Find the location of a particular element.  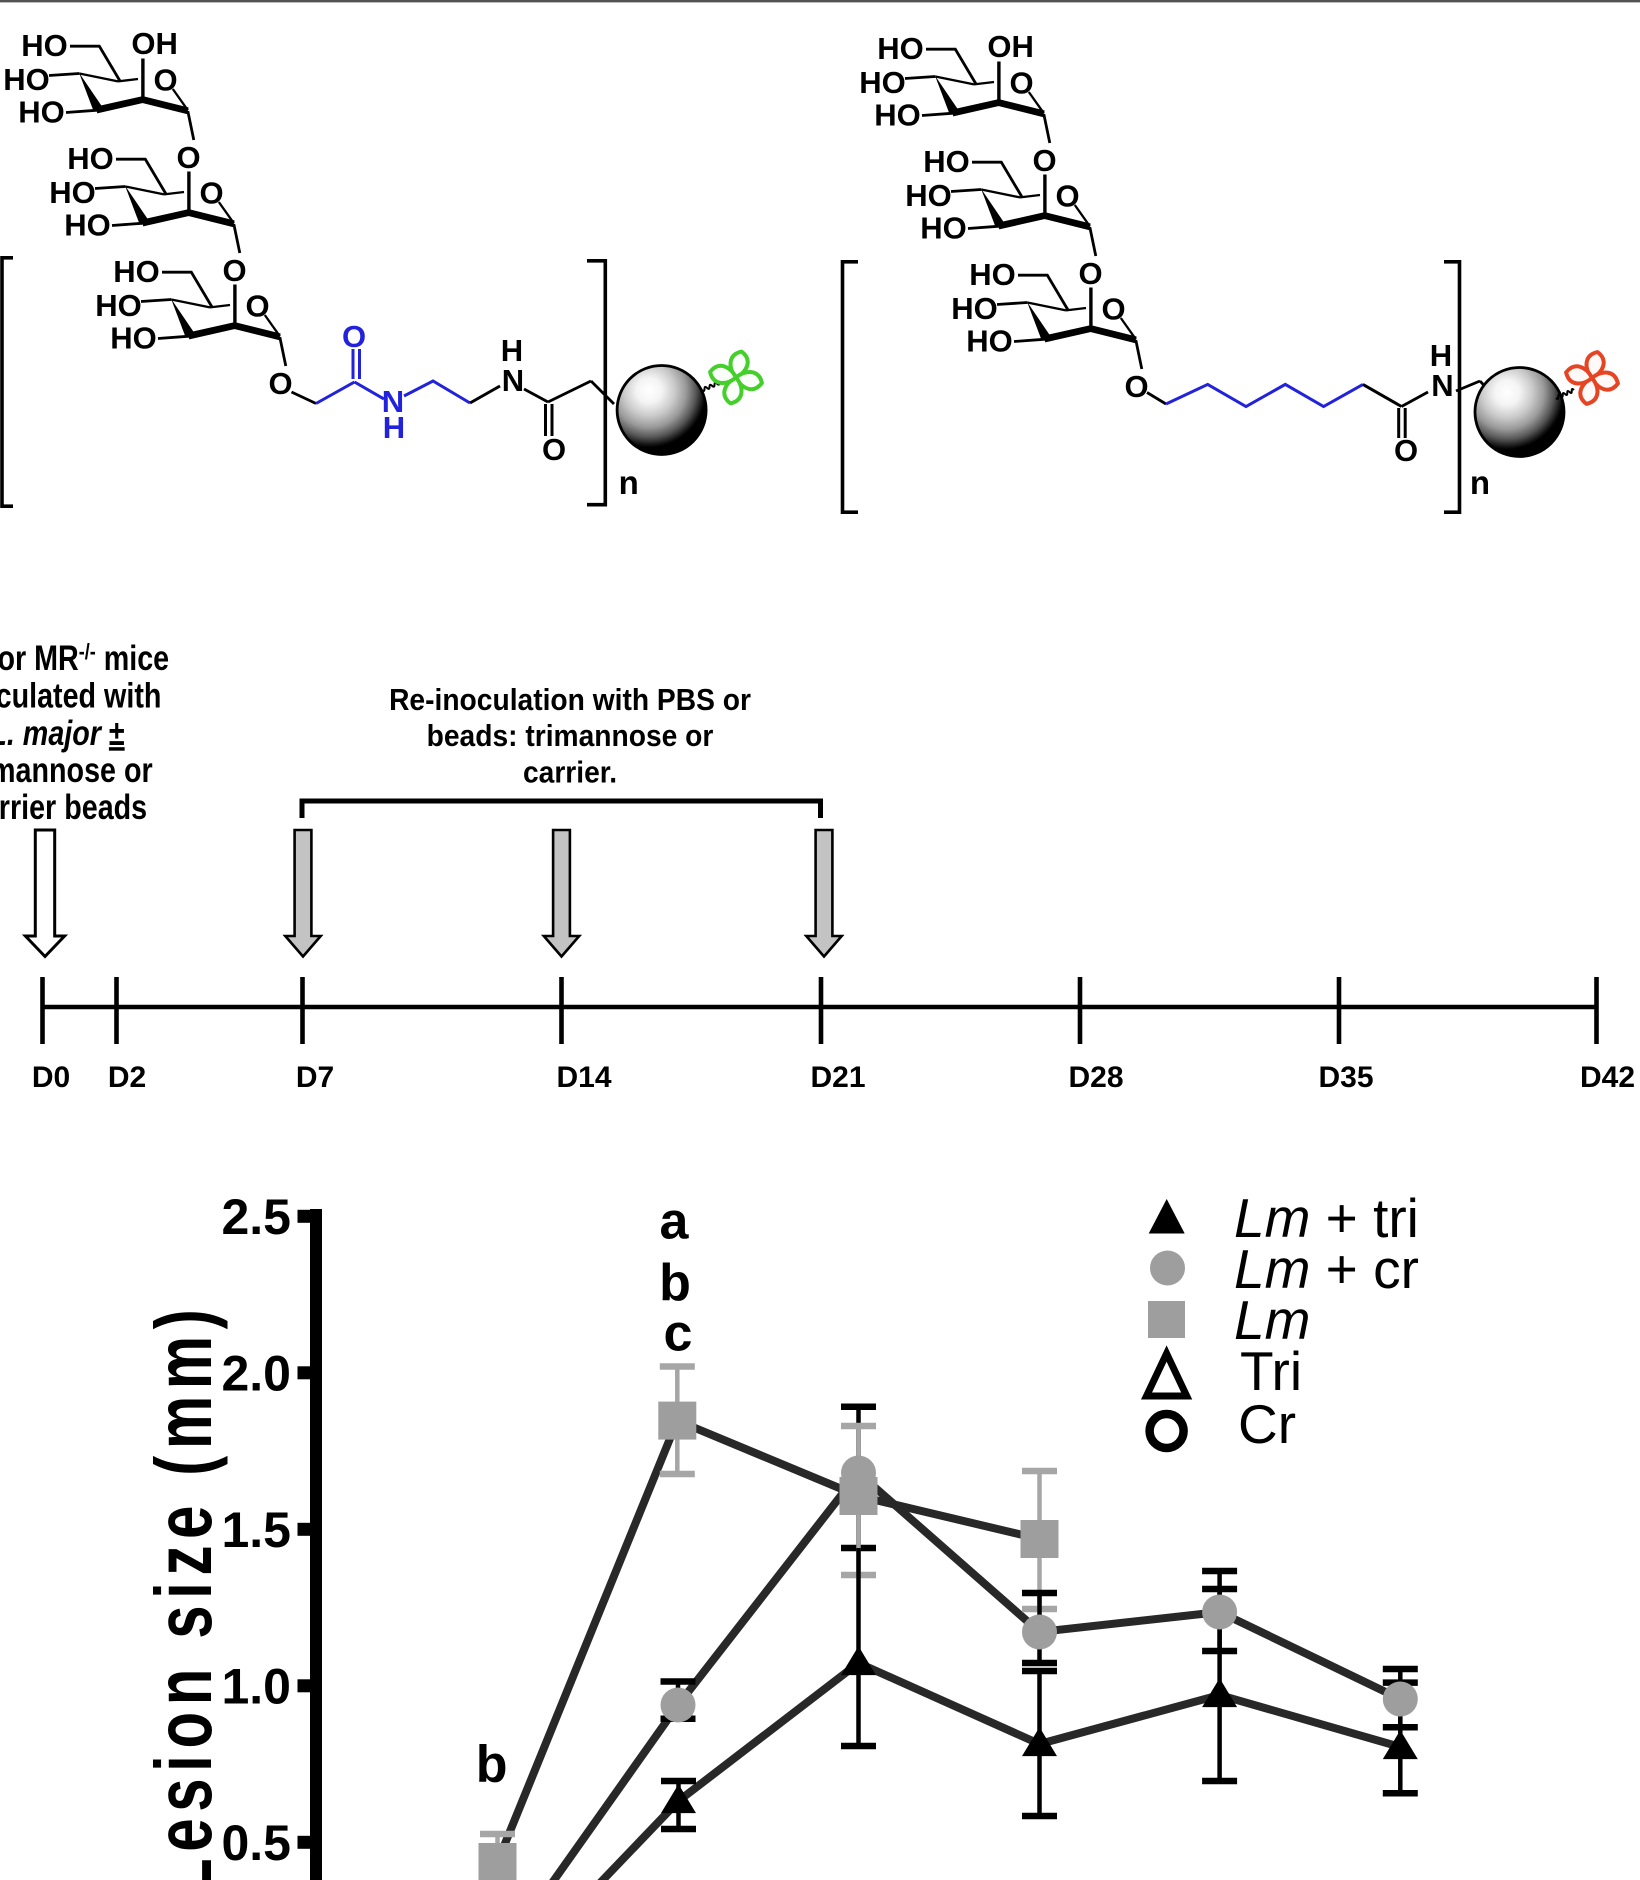

svg-text: Cr is located at coordinates (1267, 1424).